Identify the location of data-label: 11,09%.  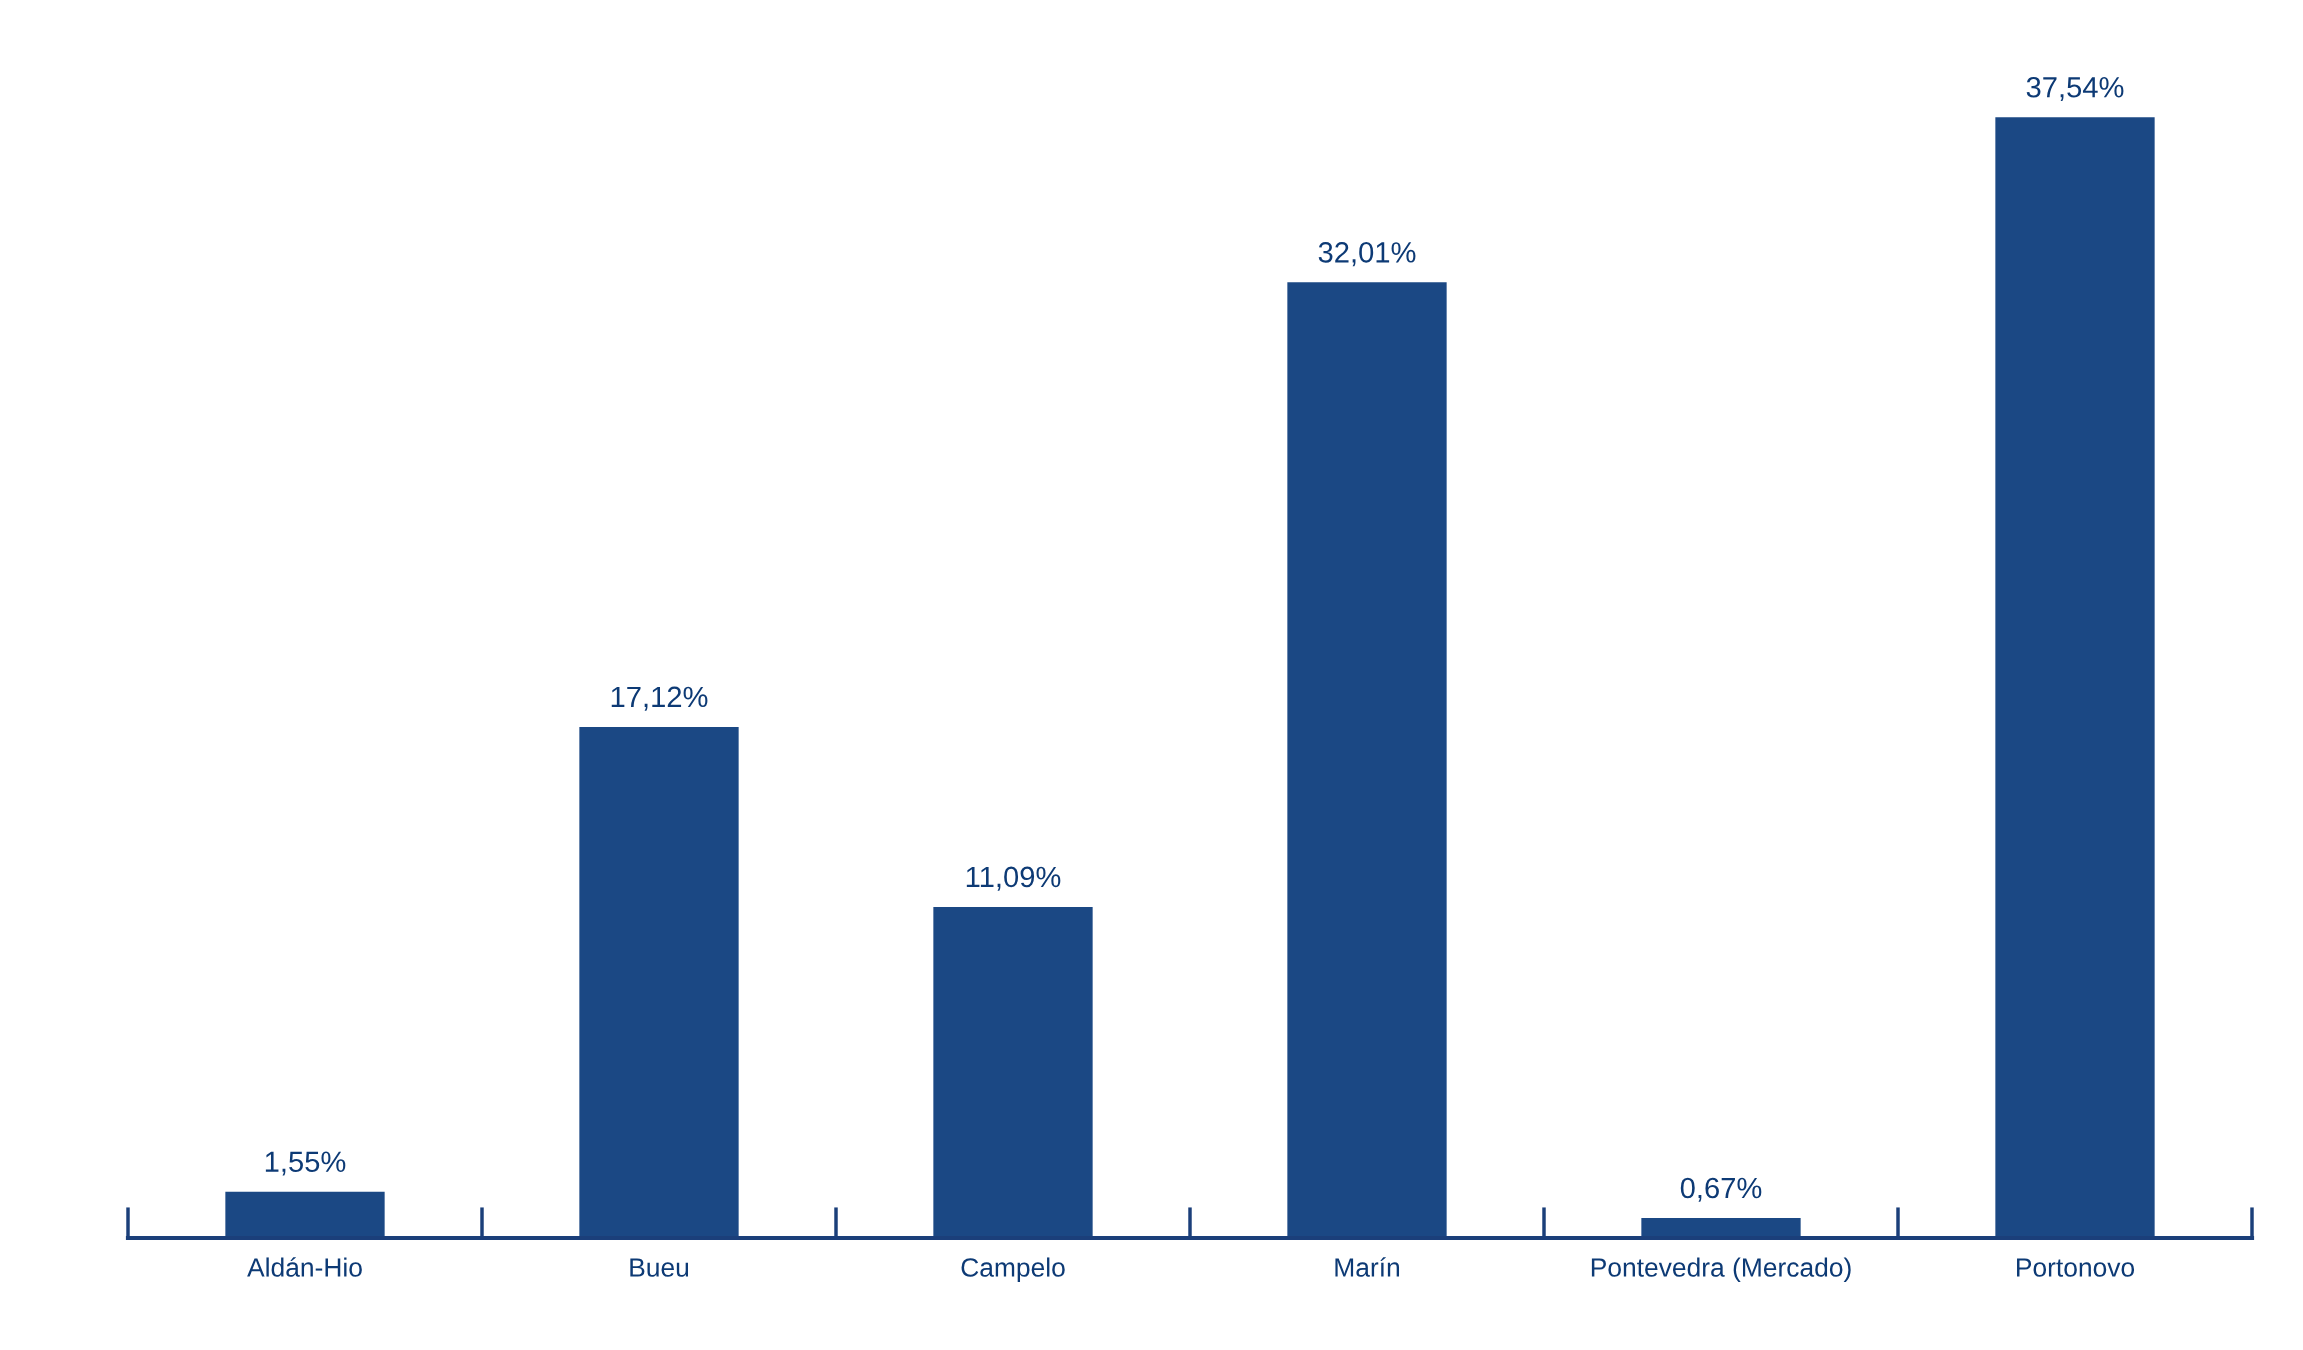
(1013, 878).